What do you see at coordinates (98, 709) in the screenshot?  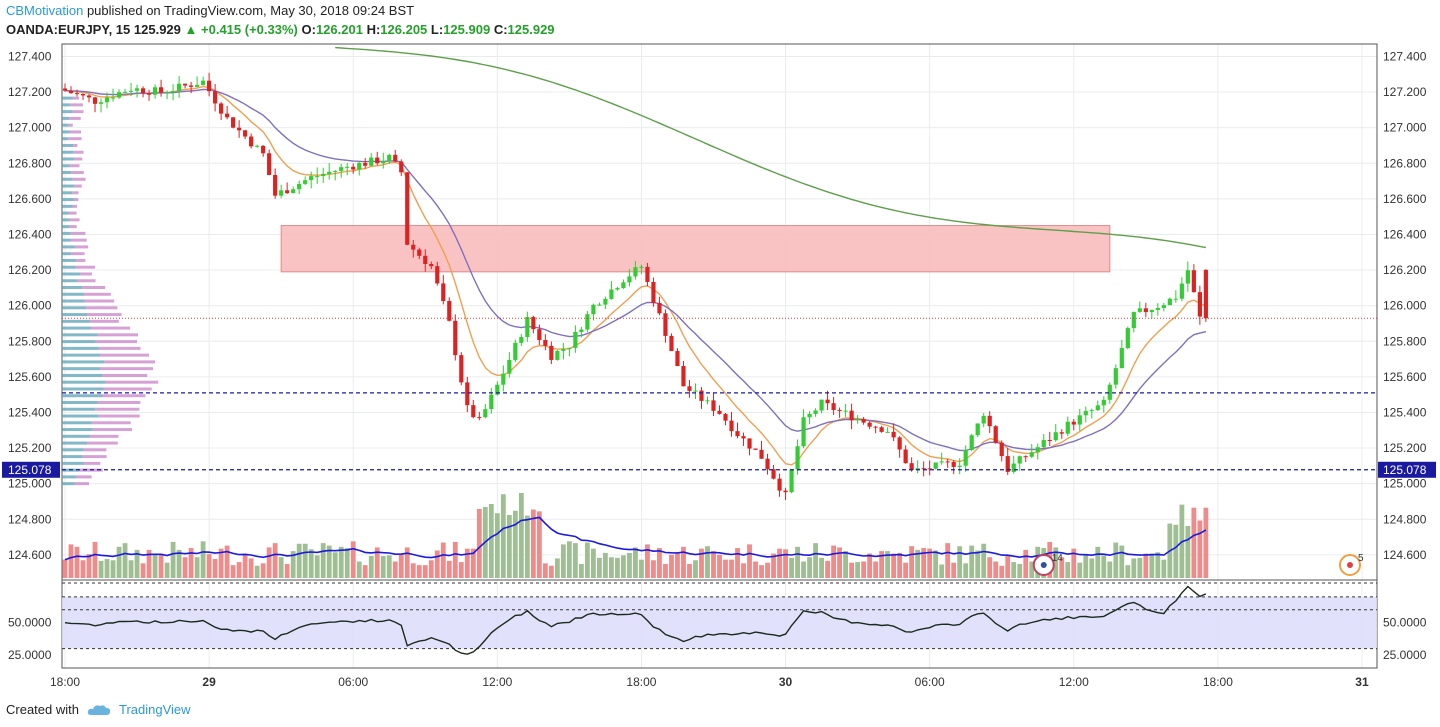 I see `chart-footer: Created with TradingView` at bounding box center [98, 709].